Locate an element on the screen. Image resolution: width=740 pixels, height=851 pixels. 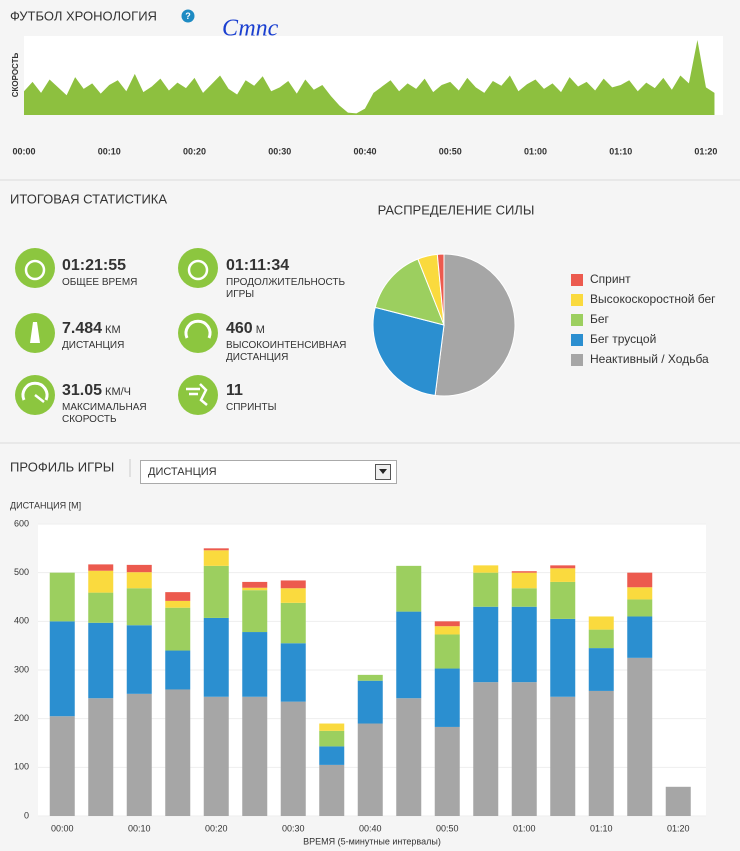
x-axis-label: ВРЕМЯ (5-минутные интервалы) is located at coordinates (372, 841).